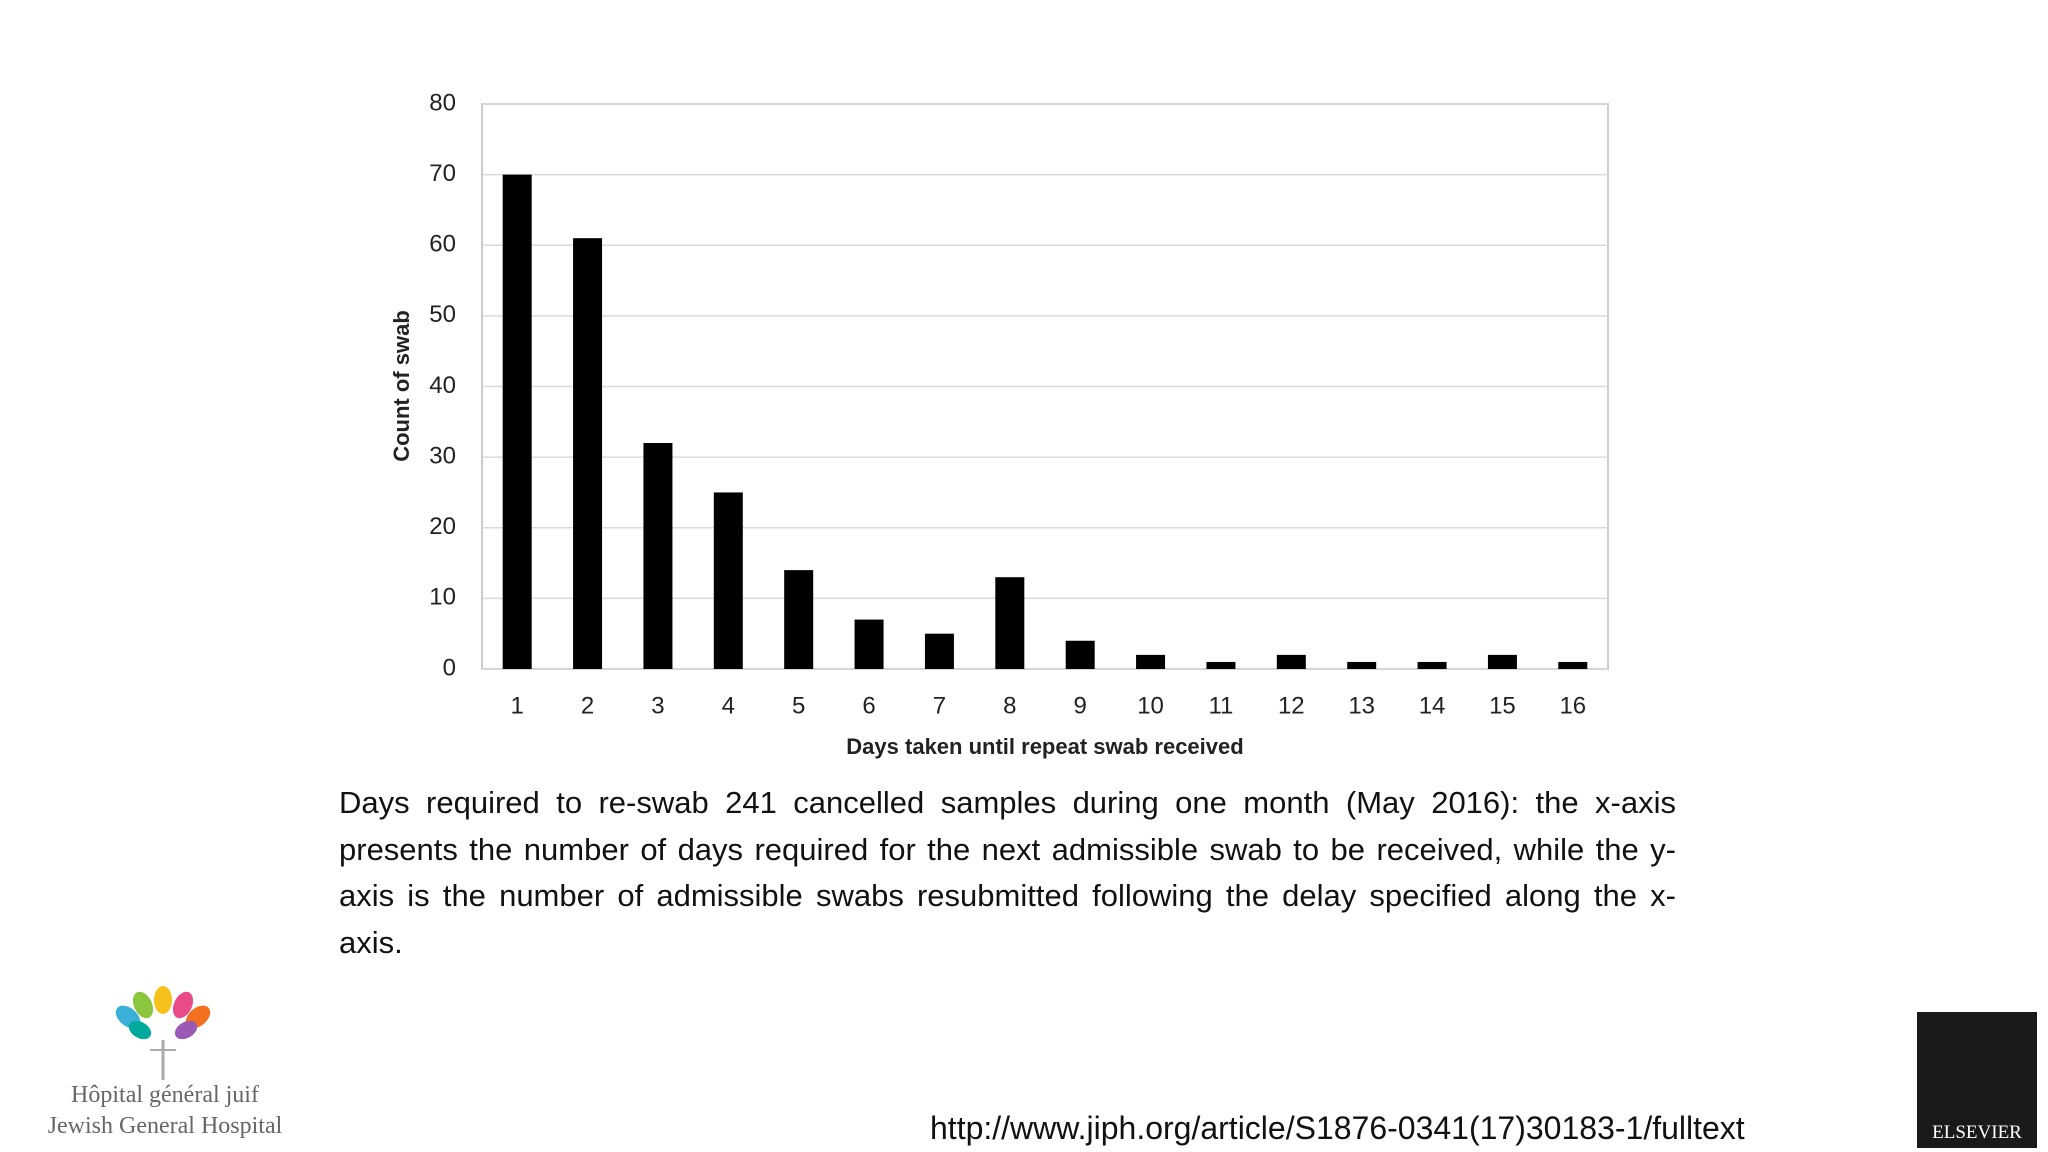 This screenshot has height=1152, width=2048. I want to click on y-tick-label: 10, so click(442, 597).